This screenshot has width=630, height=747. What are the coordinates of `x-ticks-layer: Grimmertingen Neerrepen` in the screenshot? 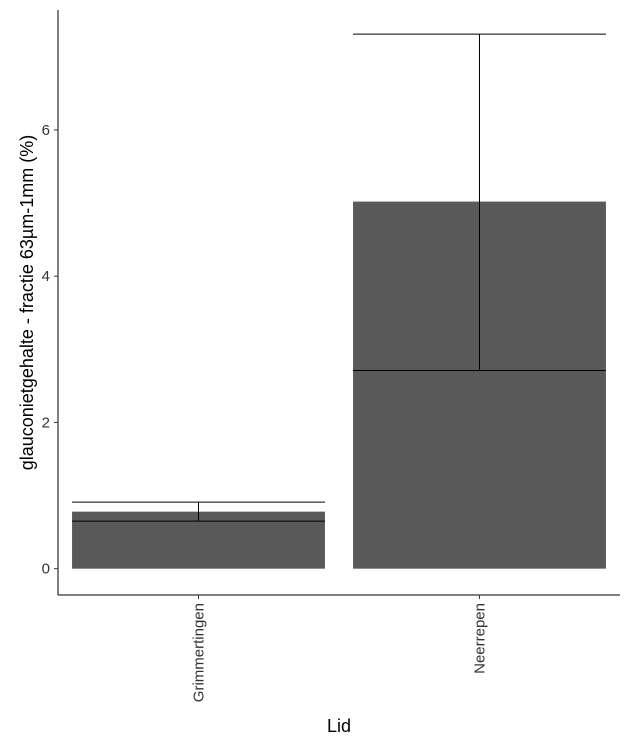 It's located at (340, 648).